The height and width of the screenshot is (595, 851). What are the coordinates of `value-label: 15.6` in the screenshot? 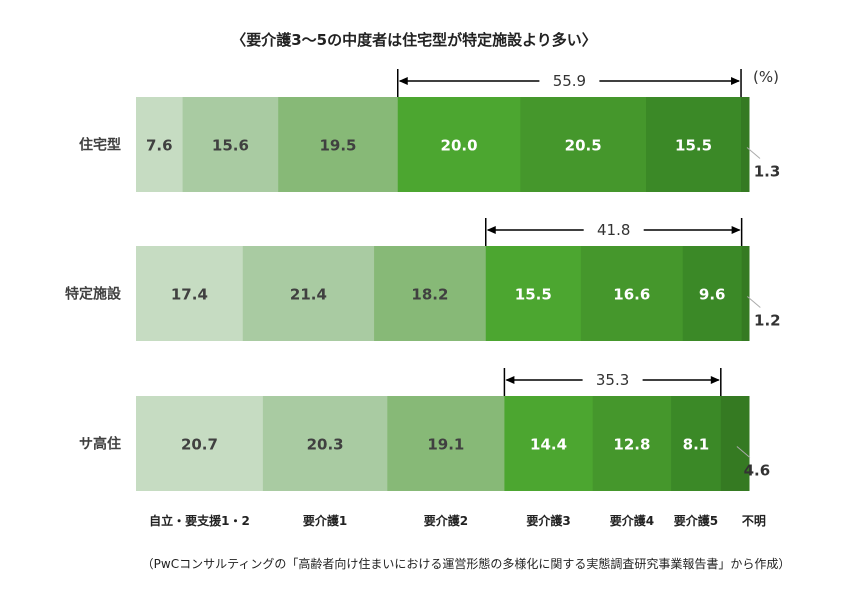 It's located at (230, 146).